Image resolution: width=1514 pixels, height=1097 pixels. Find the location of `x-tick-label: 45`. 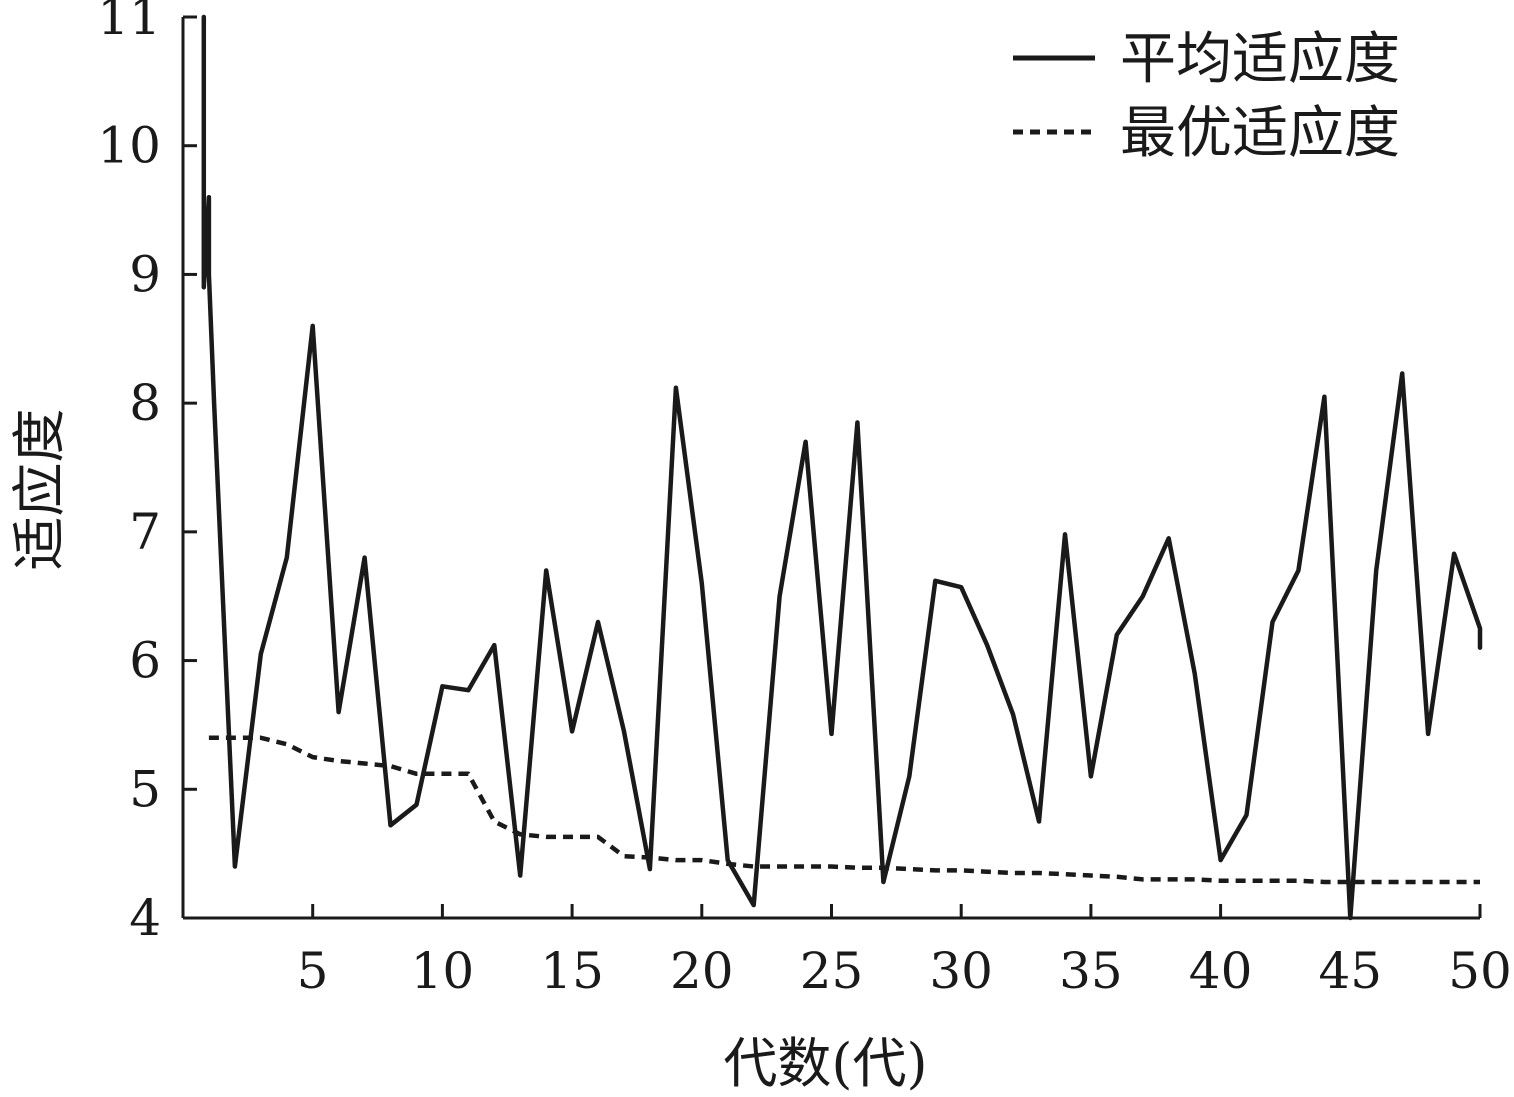

x-tick-label: 45 is located at coordinates (1350, 971).